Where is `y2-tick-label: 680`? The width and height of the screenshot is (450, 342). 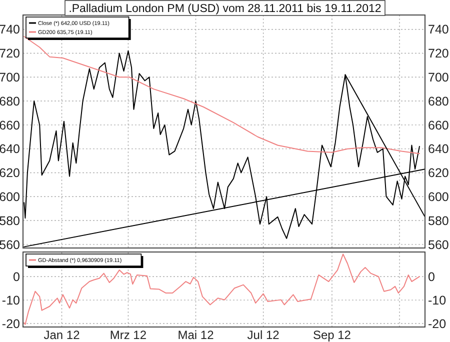 y2-tick-label: 680 is located at coordinates (438, 101).